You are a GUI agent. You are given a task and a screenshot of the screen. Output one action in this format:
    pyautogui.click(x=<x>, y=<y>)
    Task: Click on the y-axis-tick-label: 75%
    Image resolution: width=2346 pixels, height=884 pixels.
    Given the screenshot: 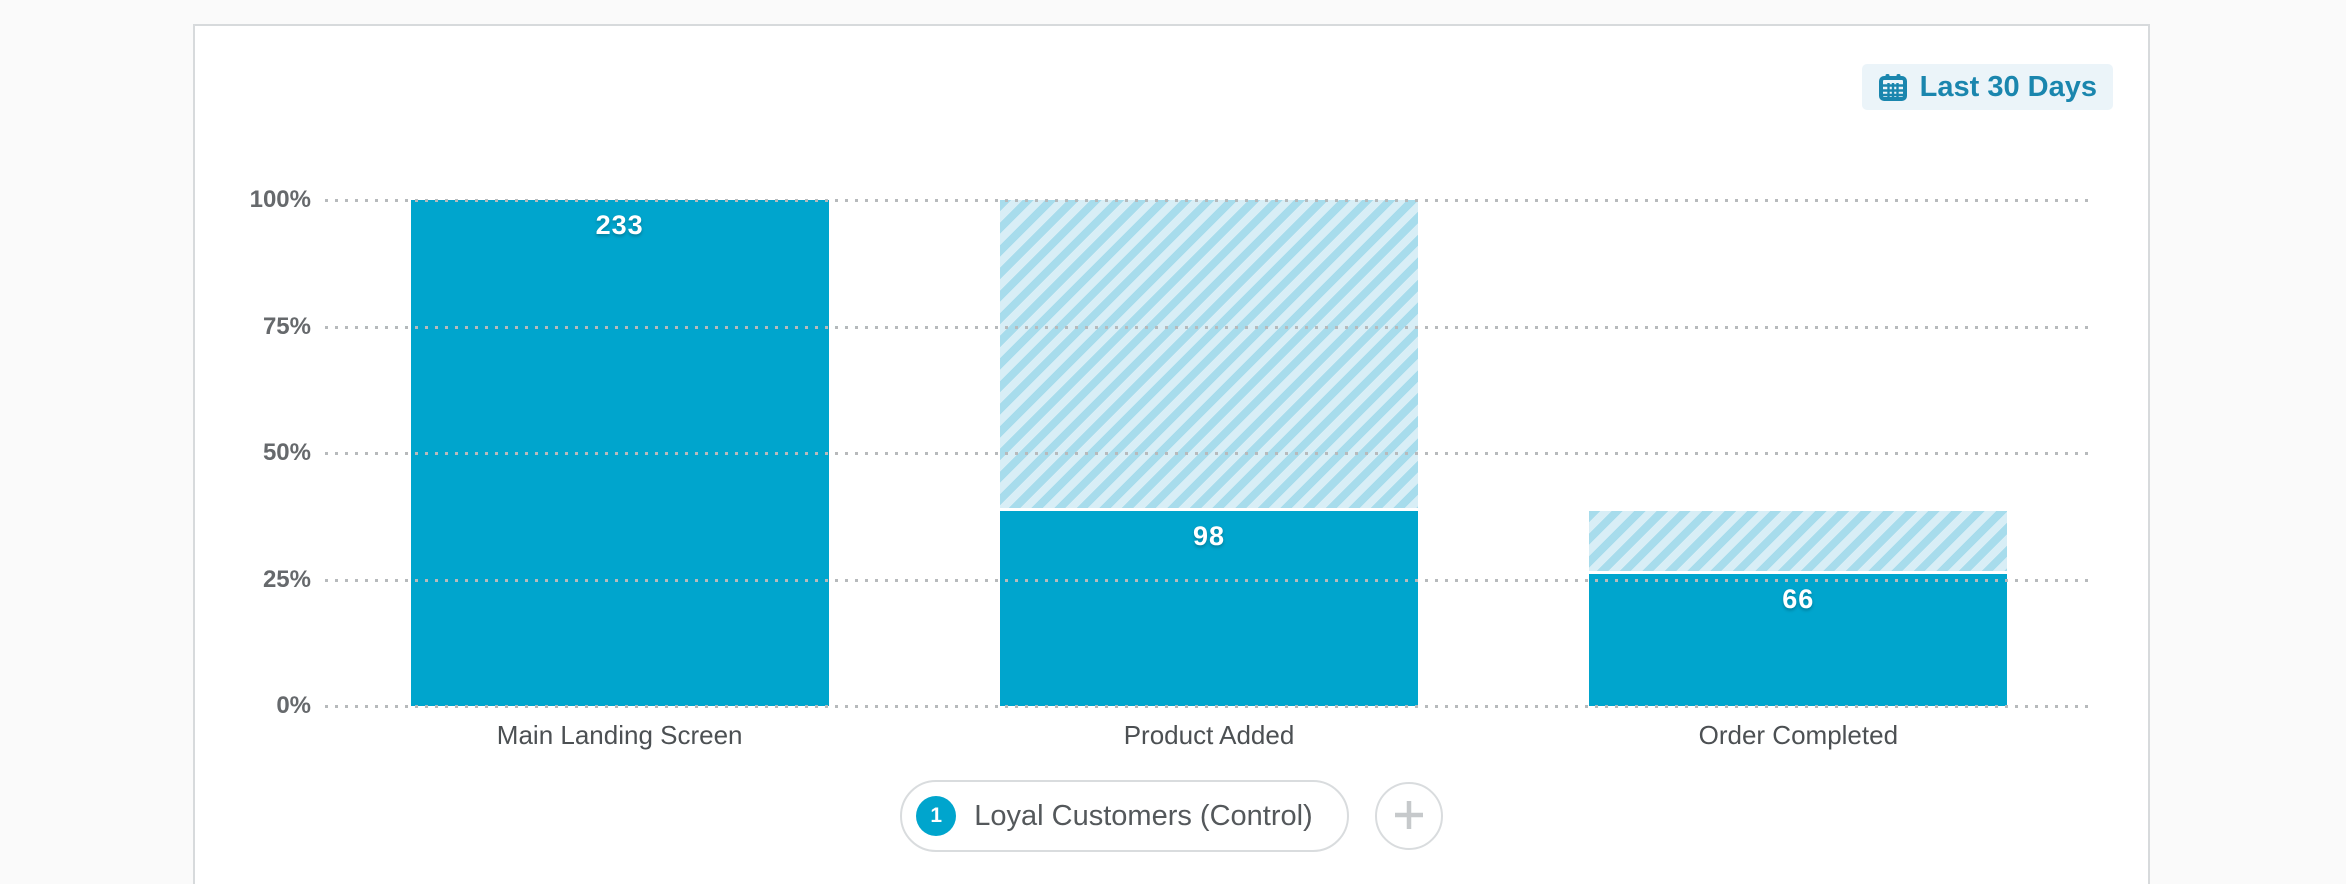 What is the action you would take?
    pyautogui.click(x=286, y=326)
    